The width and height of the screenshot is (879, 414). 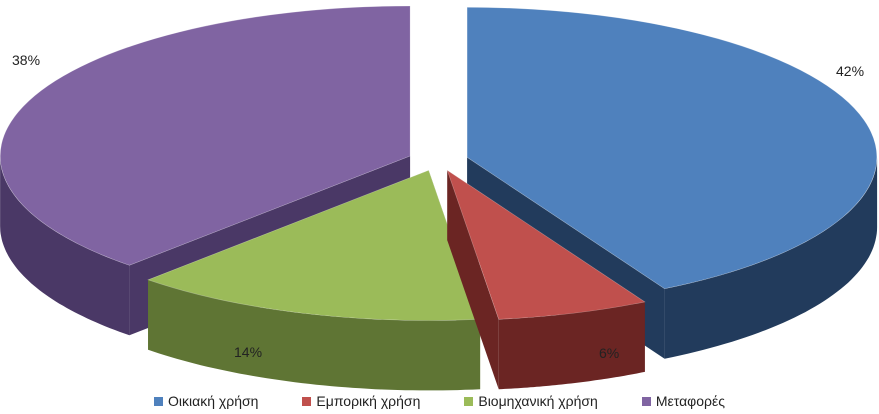 I want to click on legend-swatch-emporiki, so click(x=307, y=401).